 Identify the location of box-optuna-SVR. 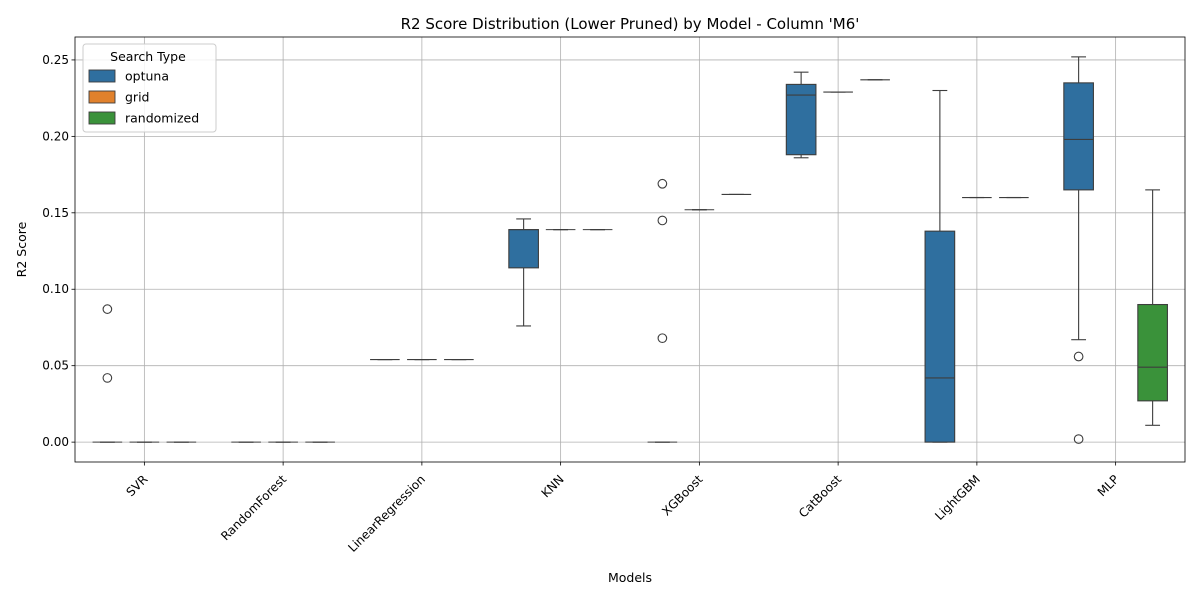
(107, 373).